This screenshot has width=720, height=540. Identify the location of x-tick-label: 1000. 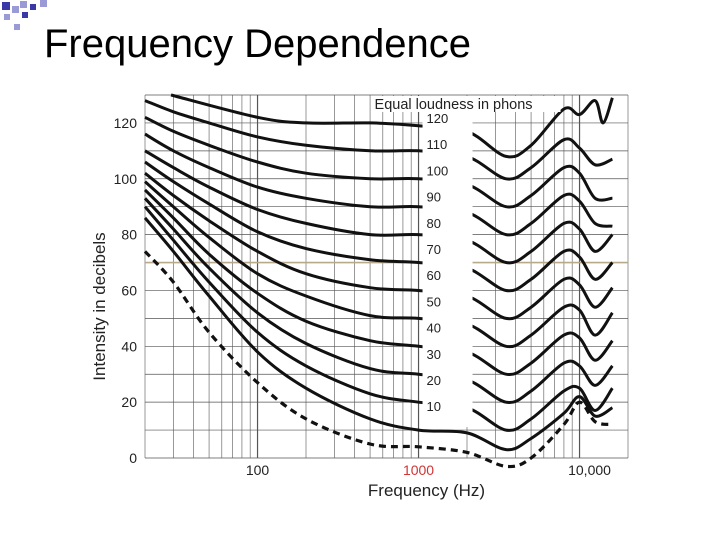
(418, 470).